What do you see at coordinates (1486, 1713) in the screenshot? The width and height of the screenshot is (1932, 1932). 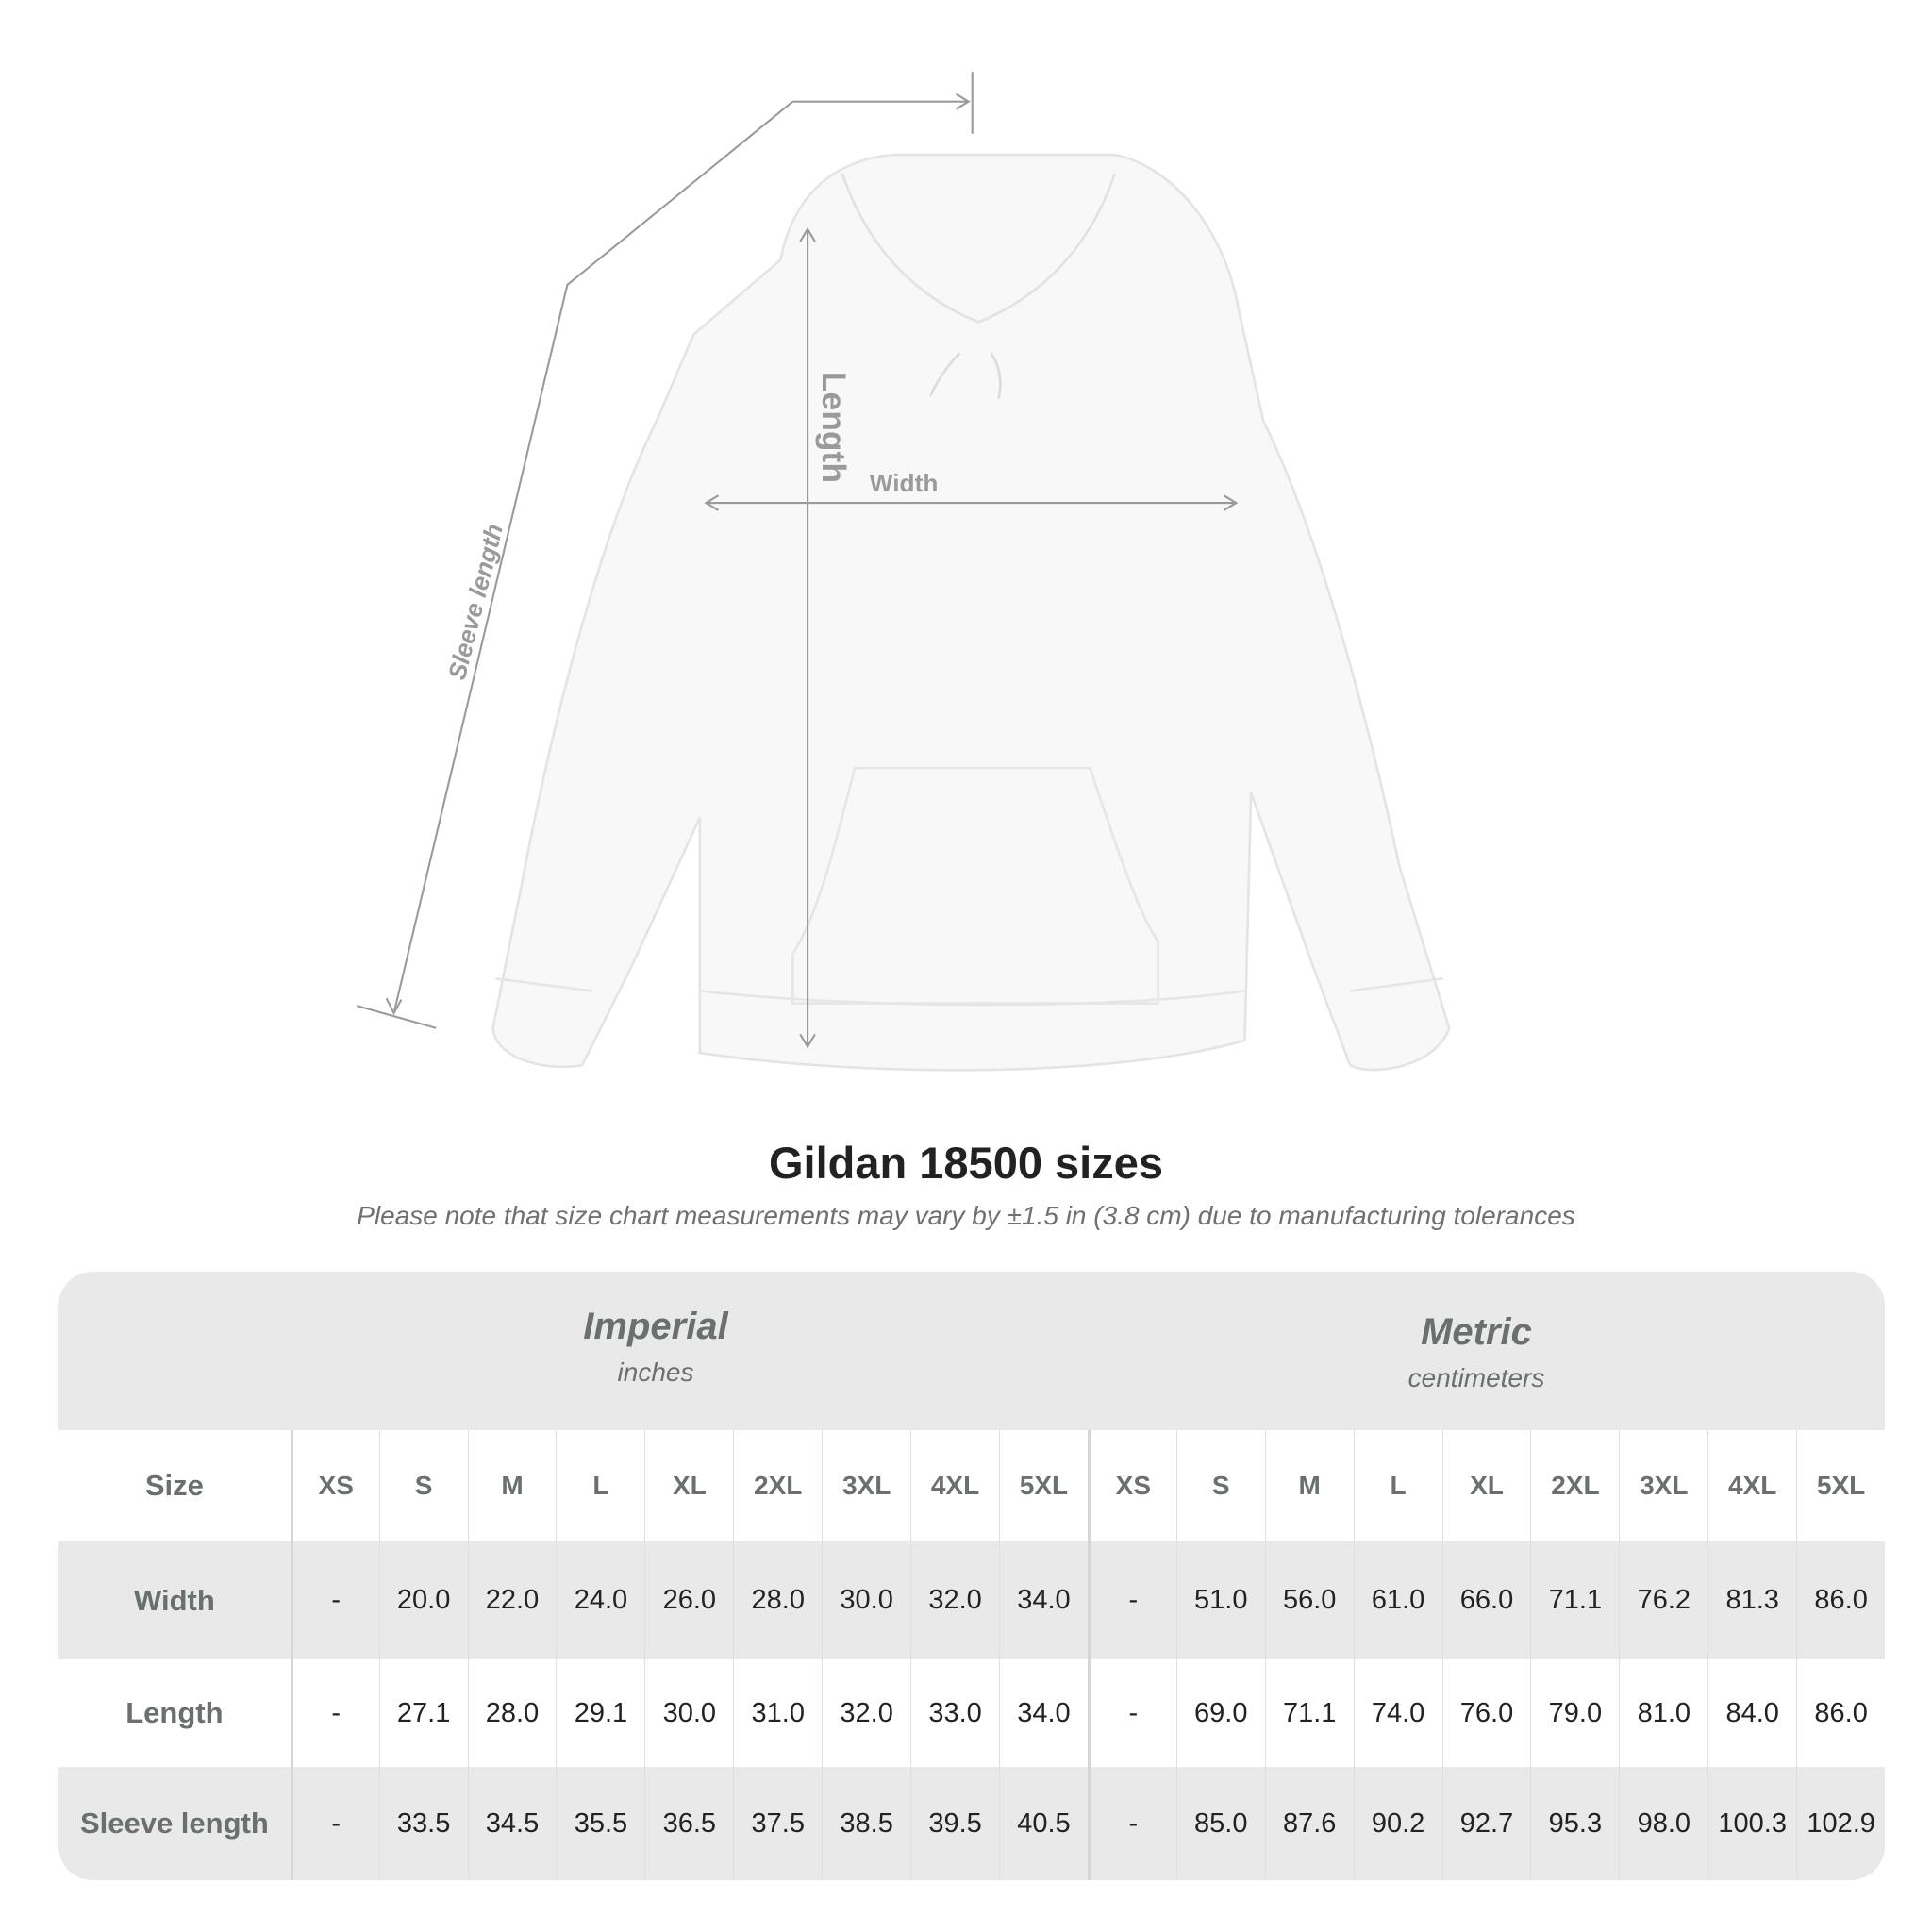 I see `metric-value: 76.0` at bounding box center [1486, 1713].